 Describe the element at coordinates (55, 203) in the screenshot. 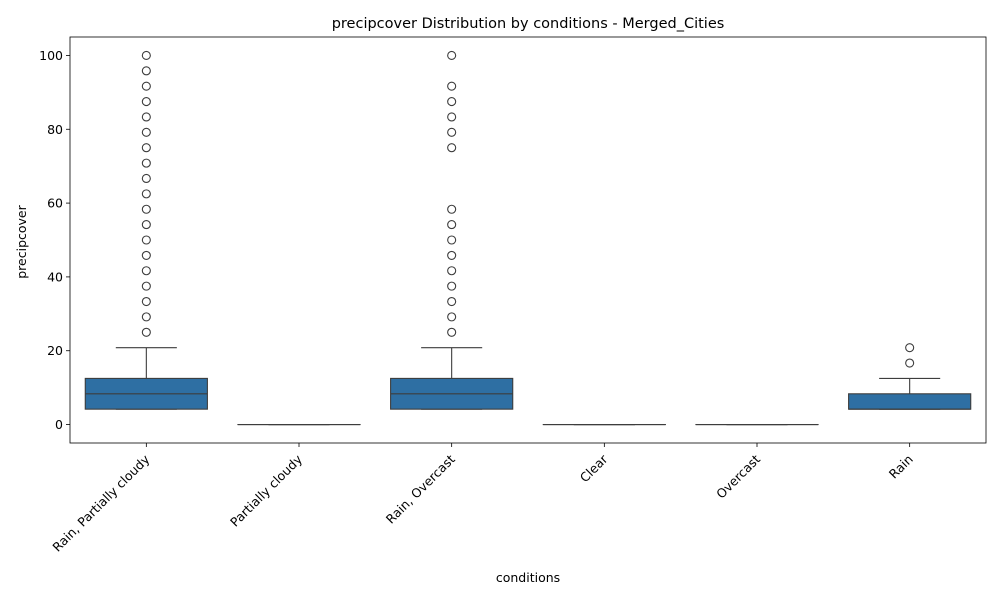

I see `y-tick-label: 60` at that location.